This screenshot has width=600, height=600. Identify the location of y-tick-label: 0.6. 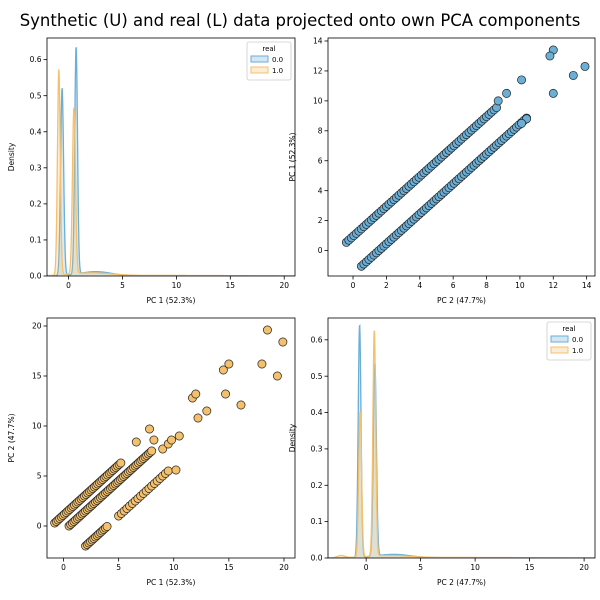
(317, 339).